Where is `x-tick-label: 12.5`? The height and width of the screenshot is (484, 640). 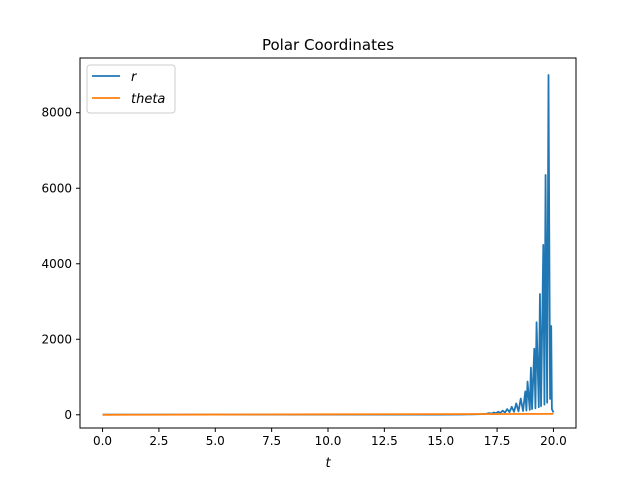 x-tick-label: 12.5 is located at coordinates (384, 441).